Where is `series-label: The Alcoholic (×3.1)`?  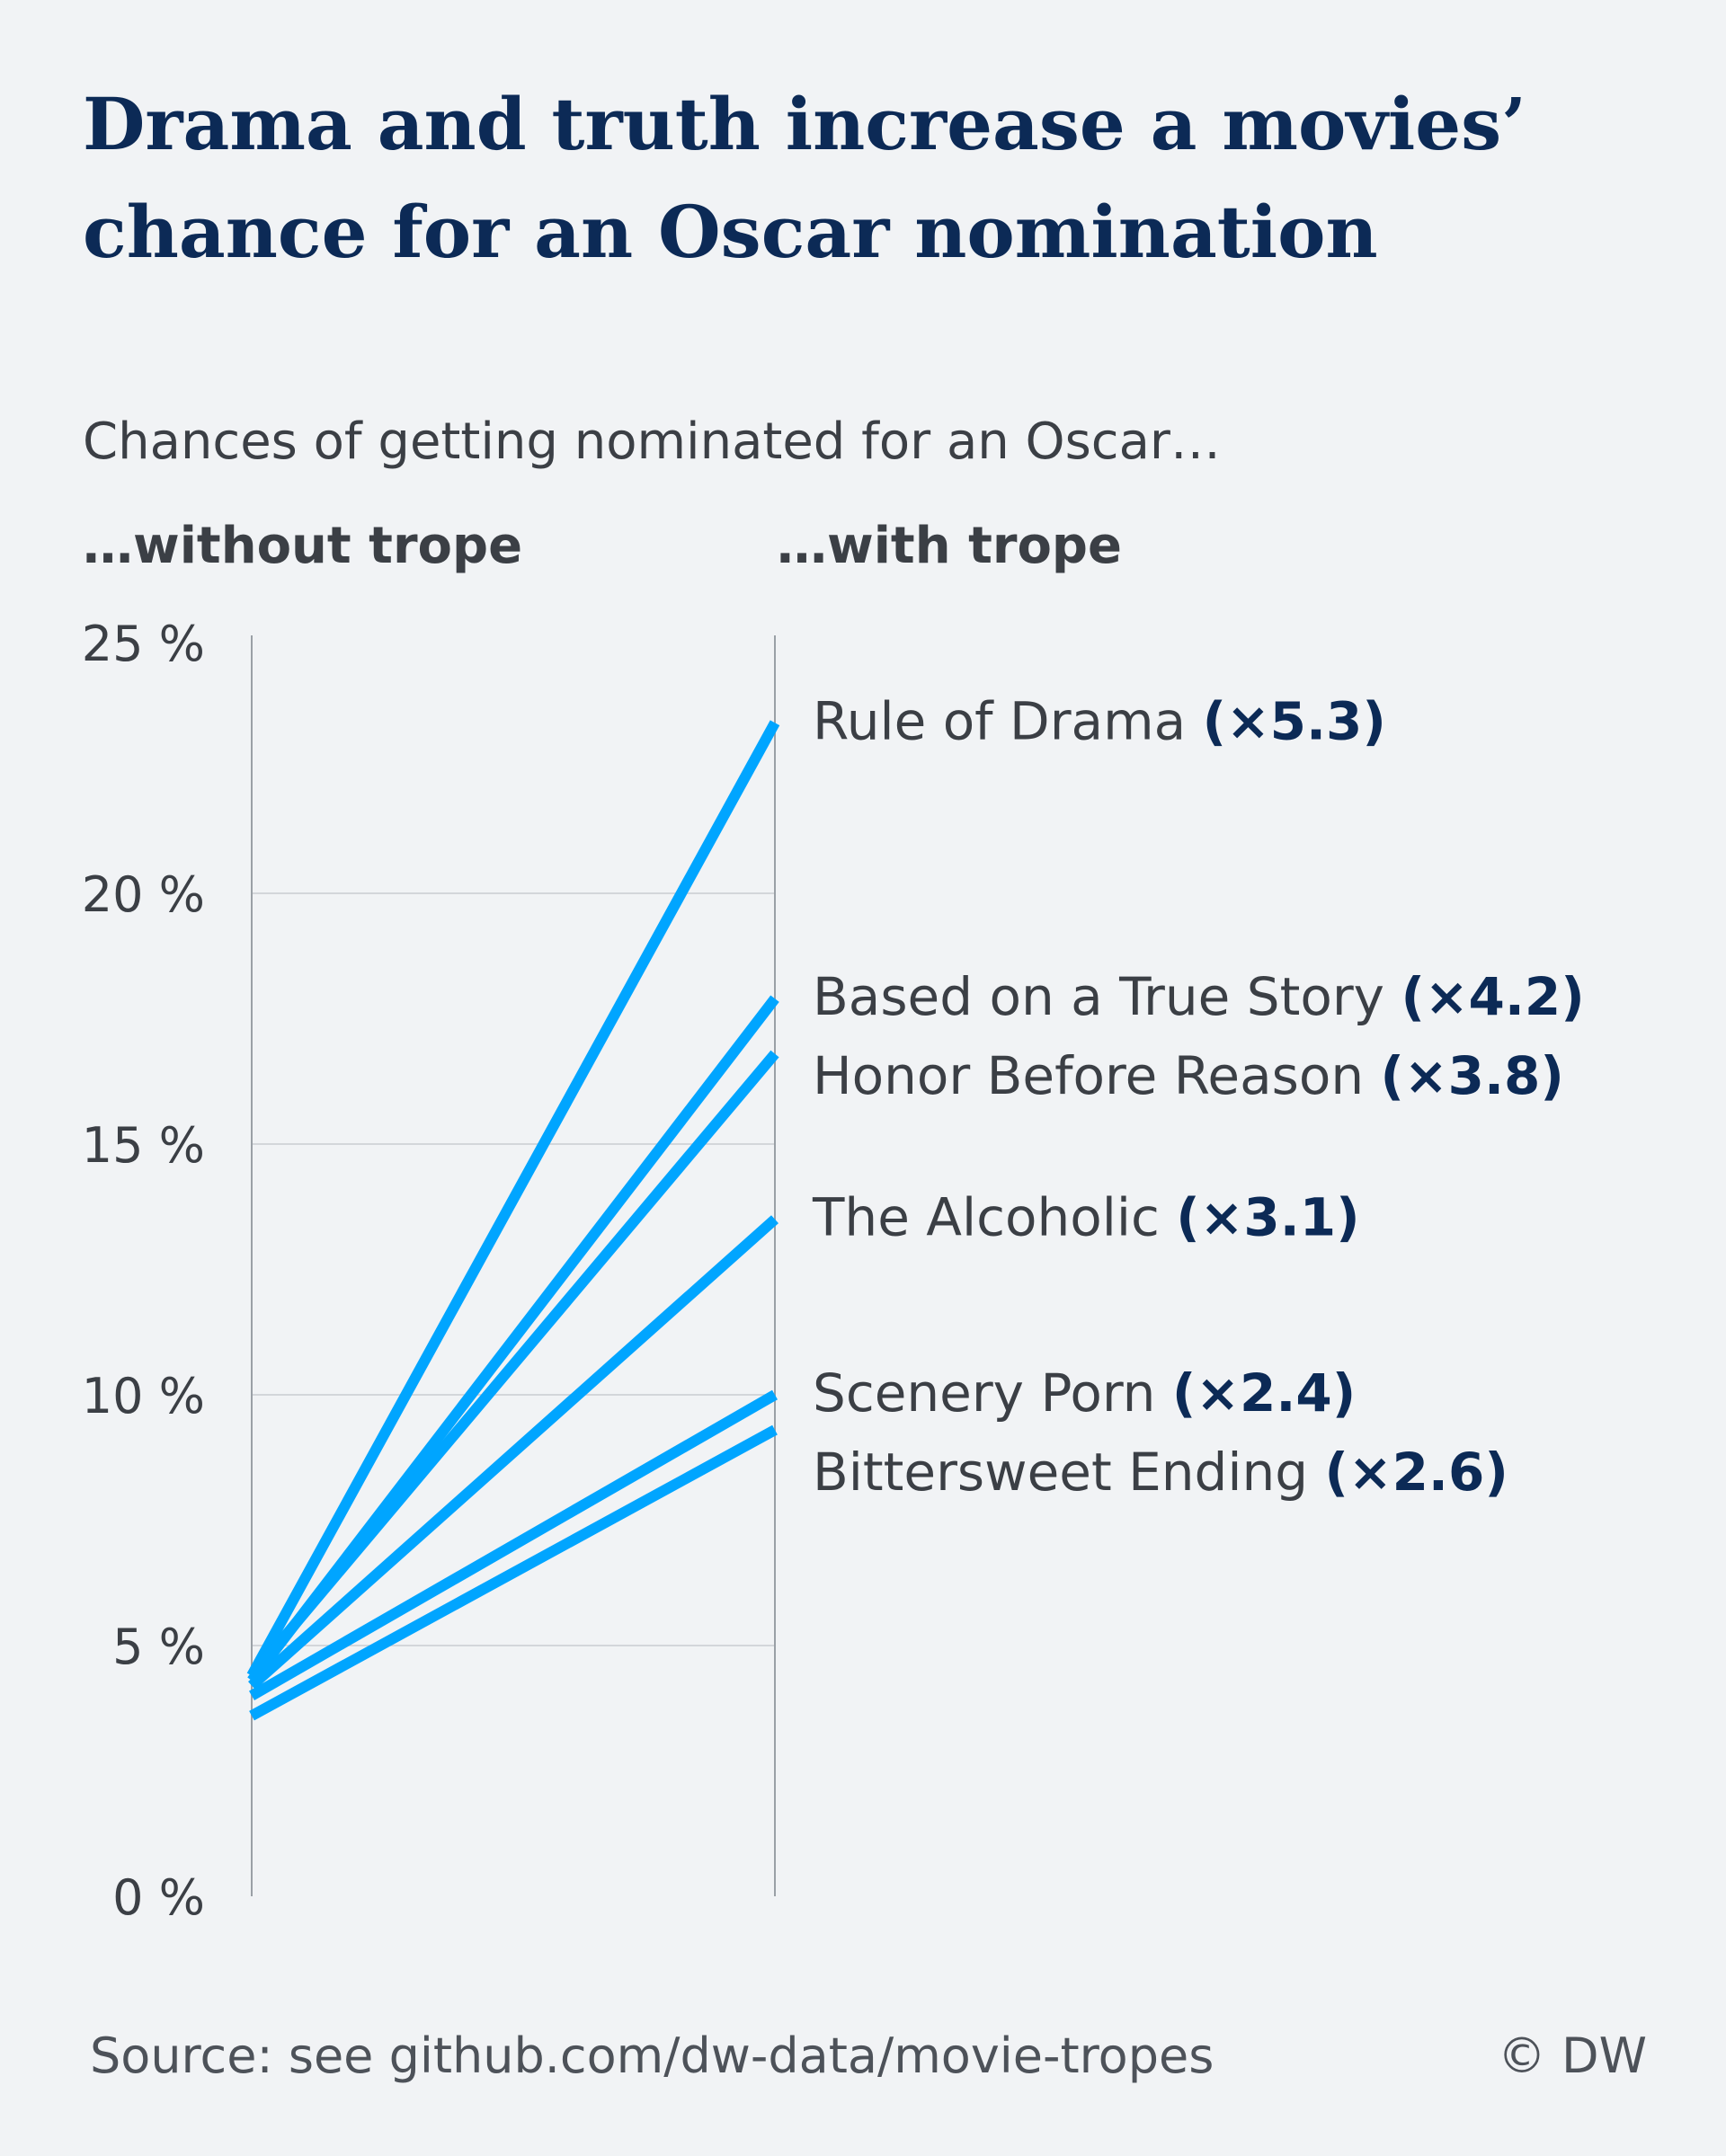
series-label: The Alcoholic (×3.1) is located at coordinates (1086, 1218).